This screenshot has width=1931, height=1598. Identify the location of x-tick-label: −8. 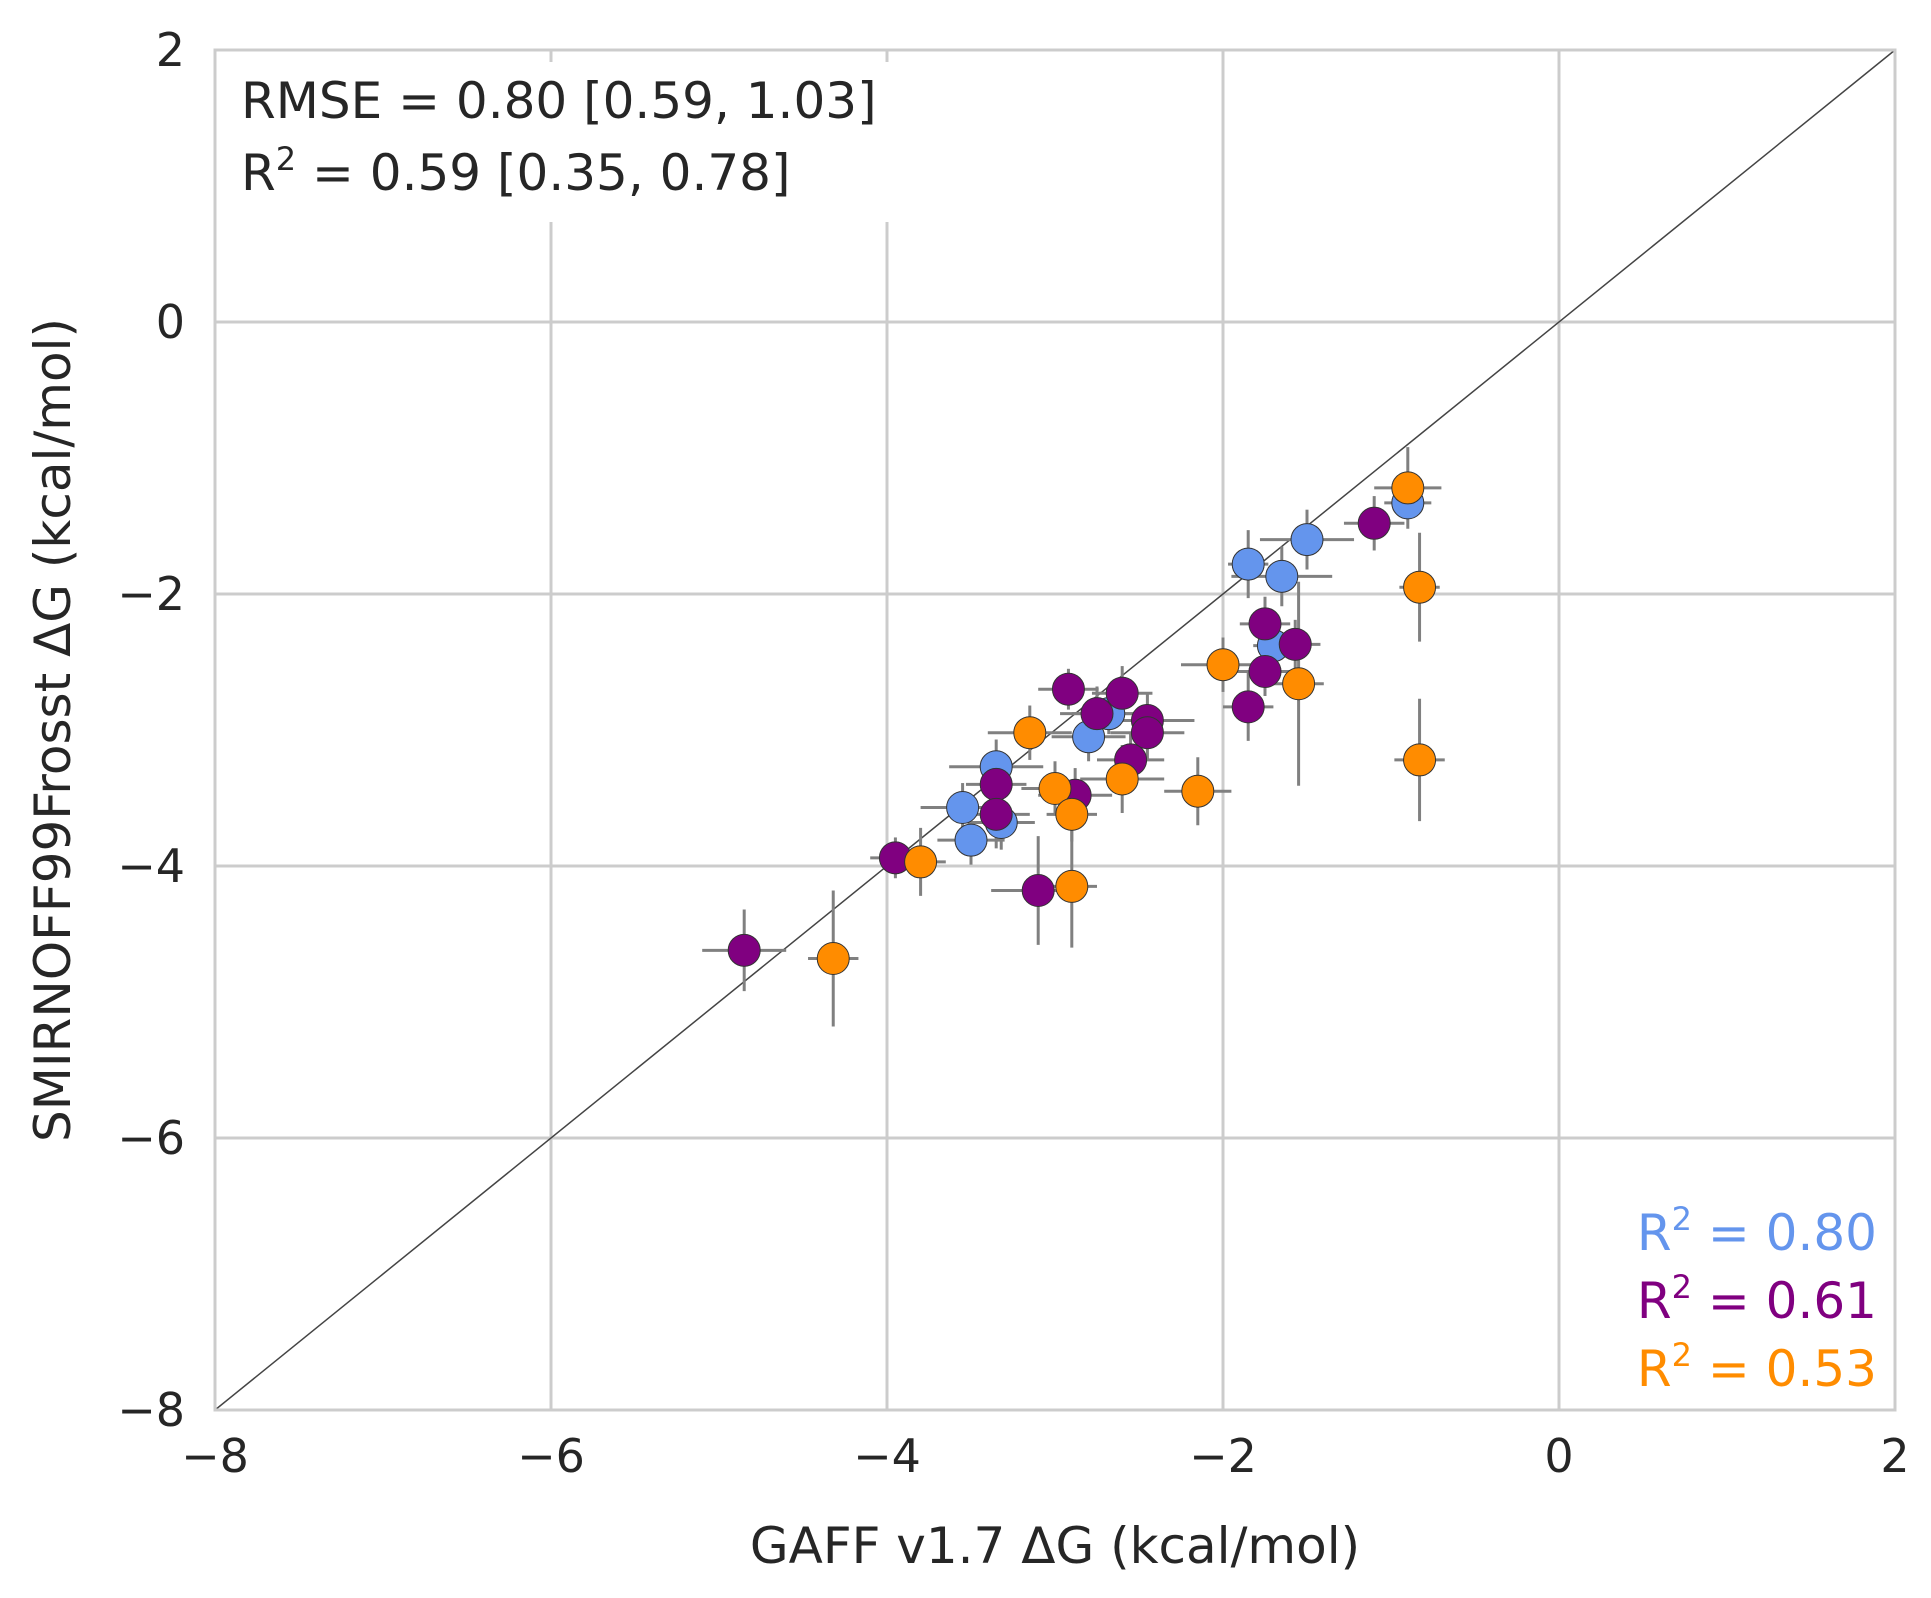
(215, 1456).